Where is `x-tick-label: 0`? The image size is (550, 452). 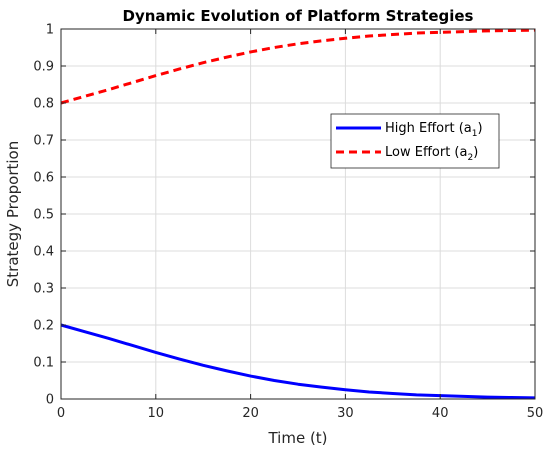
x-tick-label: 0 is located at coordinates (61, 413).